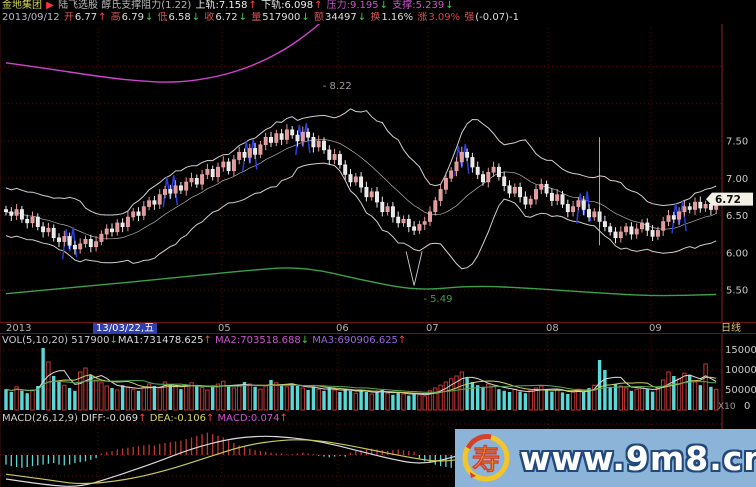  What do you see at coordinates (207, 340) in the screenshot?
I see `vol-hdr-seg-4: ↑` at bounding box center [207, 340].